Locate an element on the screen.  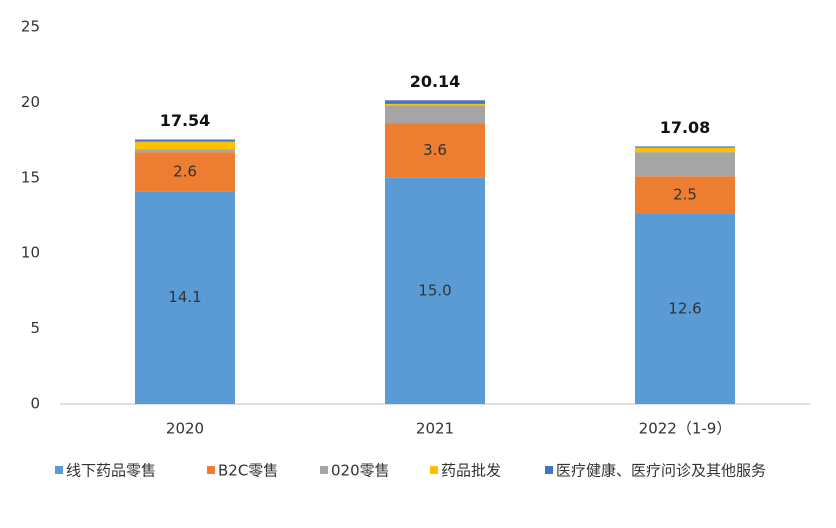
total-label: 17.08 is located at coordinates (685, 127).